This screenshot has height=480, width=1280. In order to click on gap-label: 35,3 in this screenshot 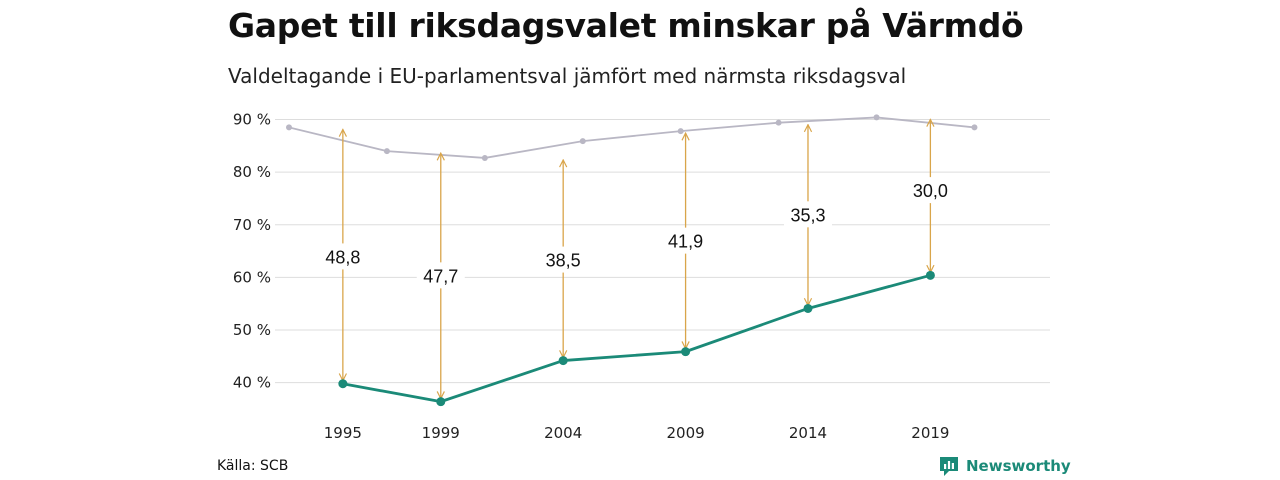, I will do `click(807, 215)`.